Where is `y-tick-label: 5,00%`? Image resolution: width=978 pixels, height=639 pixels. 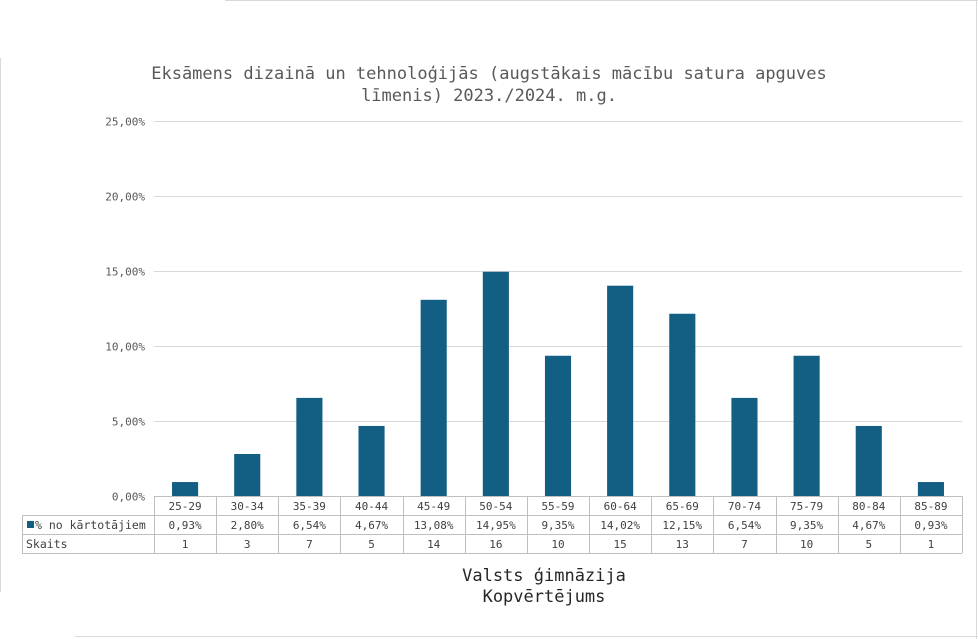 y-tick-label: 5,00% is located at coordinates (128, 422).